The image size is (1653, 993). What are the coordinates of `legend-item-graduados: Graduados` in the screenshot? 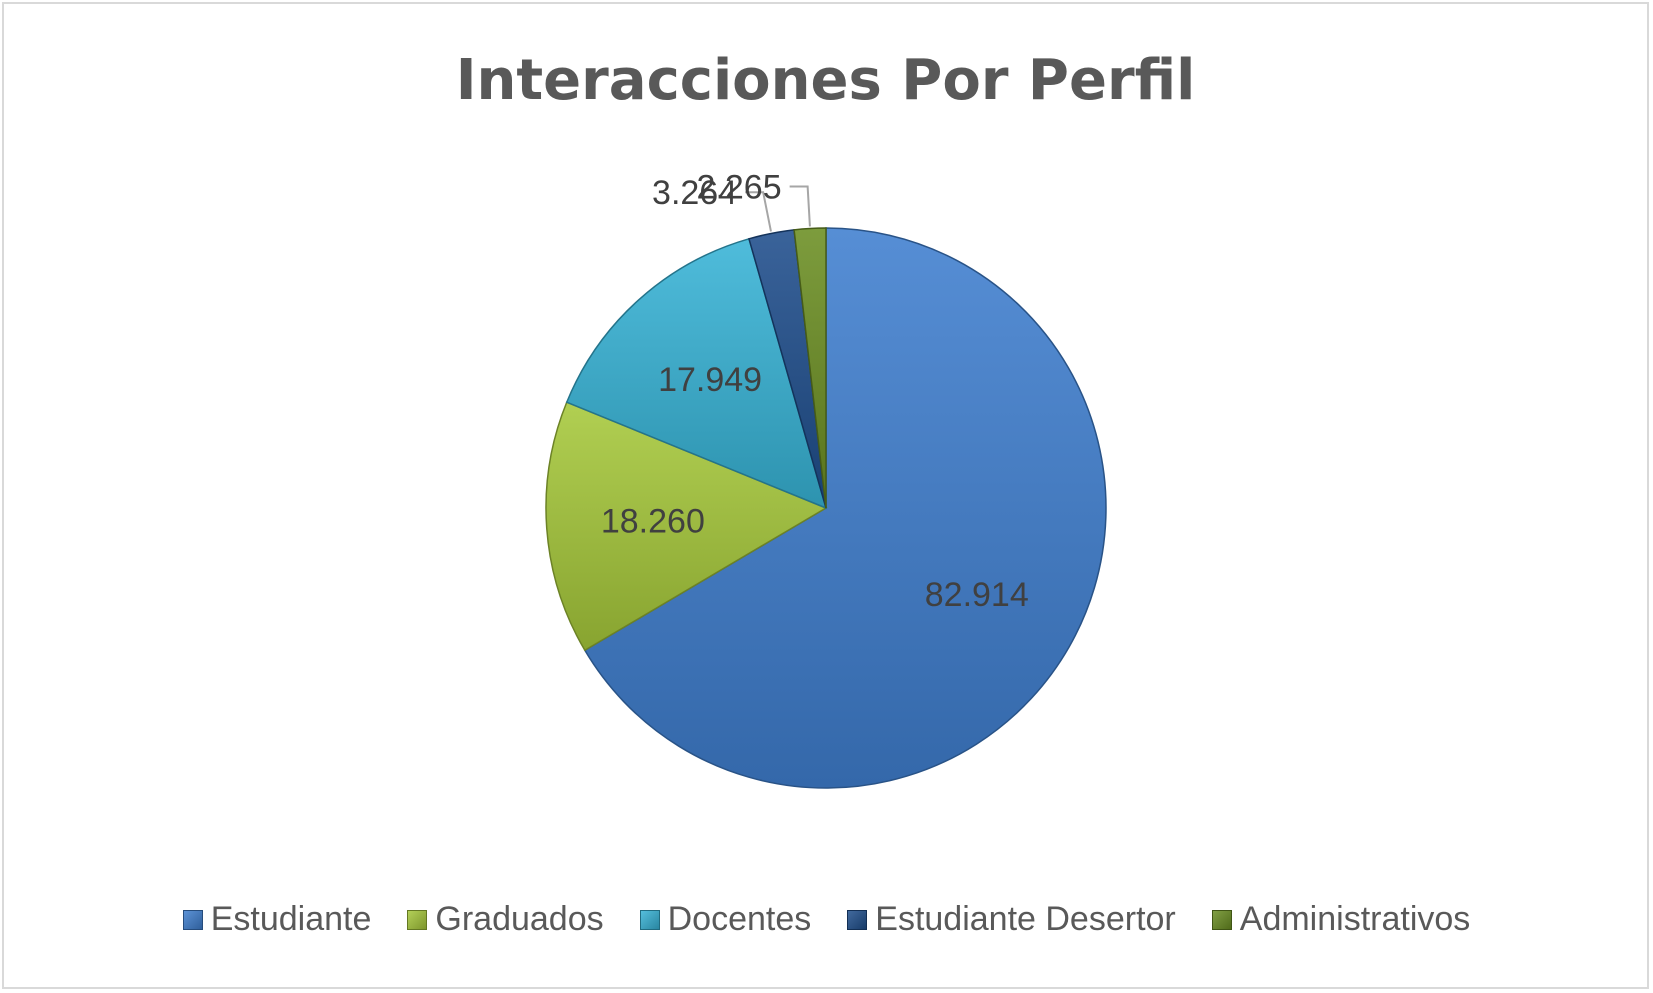 It's located at (505, 919).